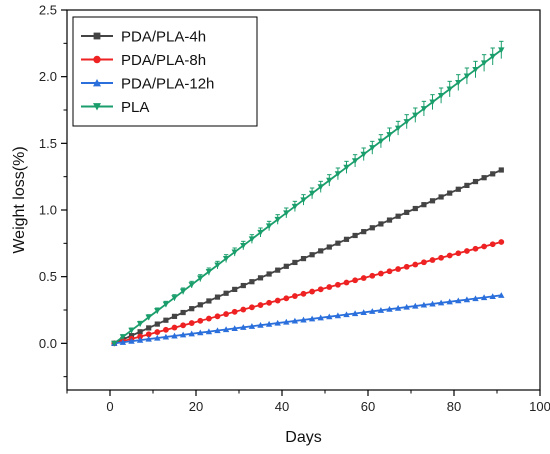 Image resolution: width=550 pixels, height=454 pixels. What do you see at coordinates (163, 60) in the screenshot?
I see `legend-label: PDA/PLA-8h` at bounding box center [163, 60].